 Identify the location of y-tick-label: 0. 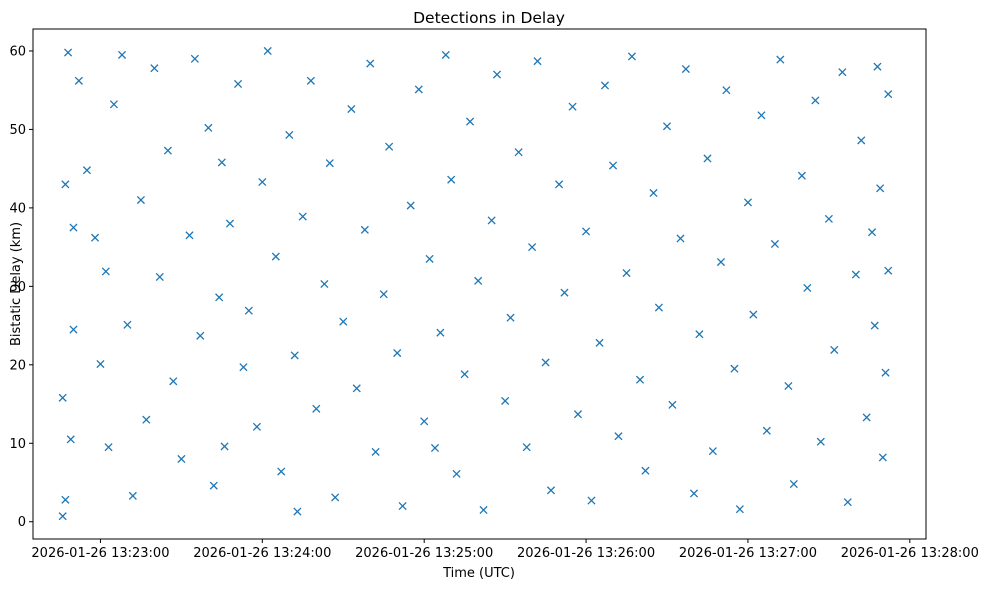
(22, 522).